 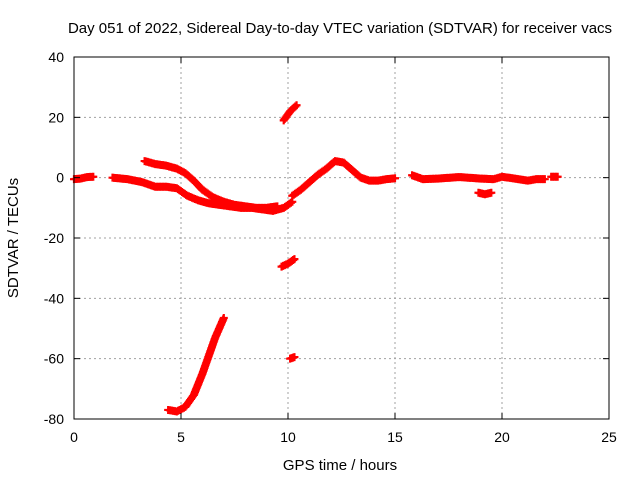 What do you see at coordinates (60, 178) in the screenshot?
I see `y-tick-label: 0` at bounding box center [60, 178].